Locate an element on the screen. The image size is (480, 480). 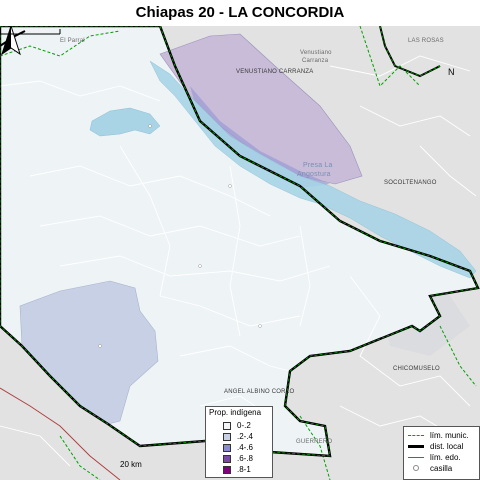
legend-item: .6-.8 is located at coordinates (238, 458).